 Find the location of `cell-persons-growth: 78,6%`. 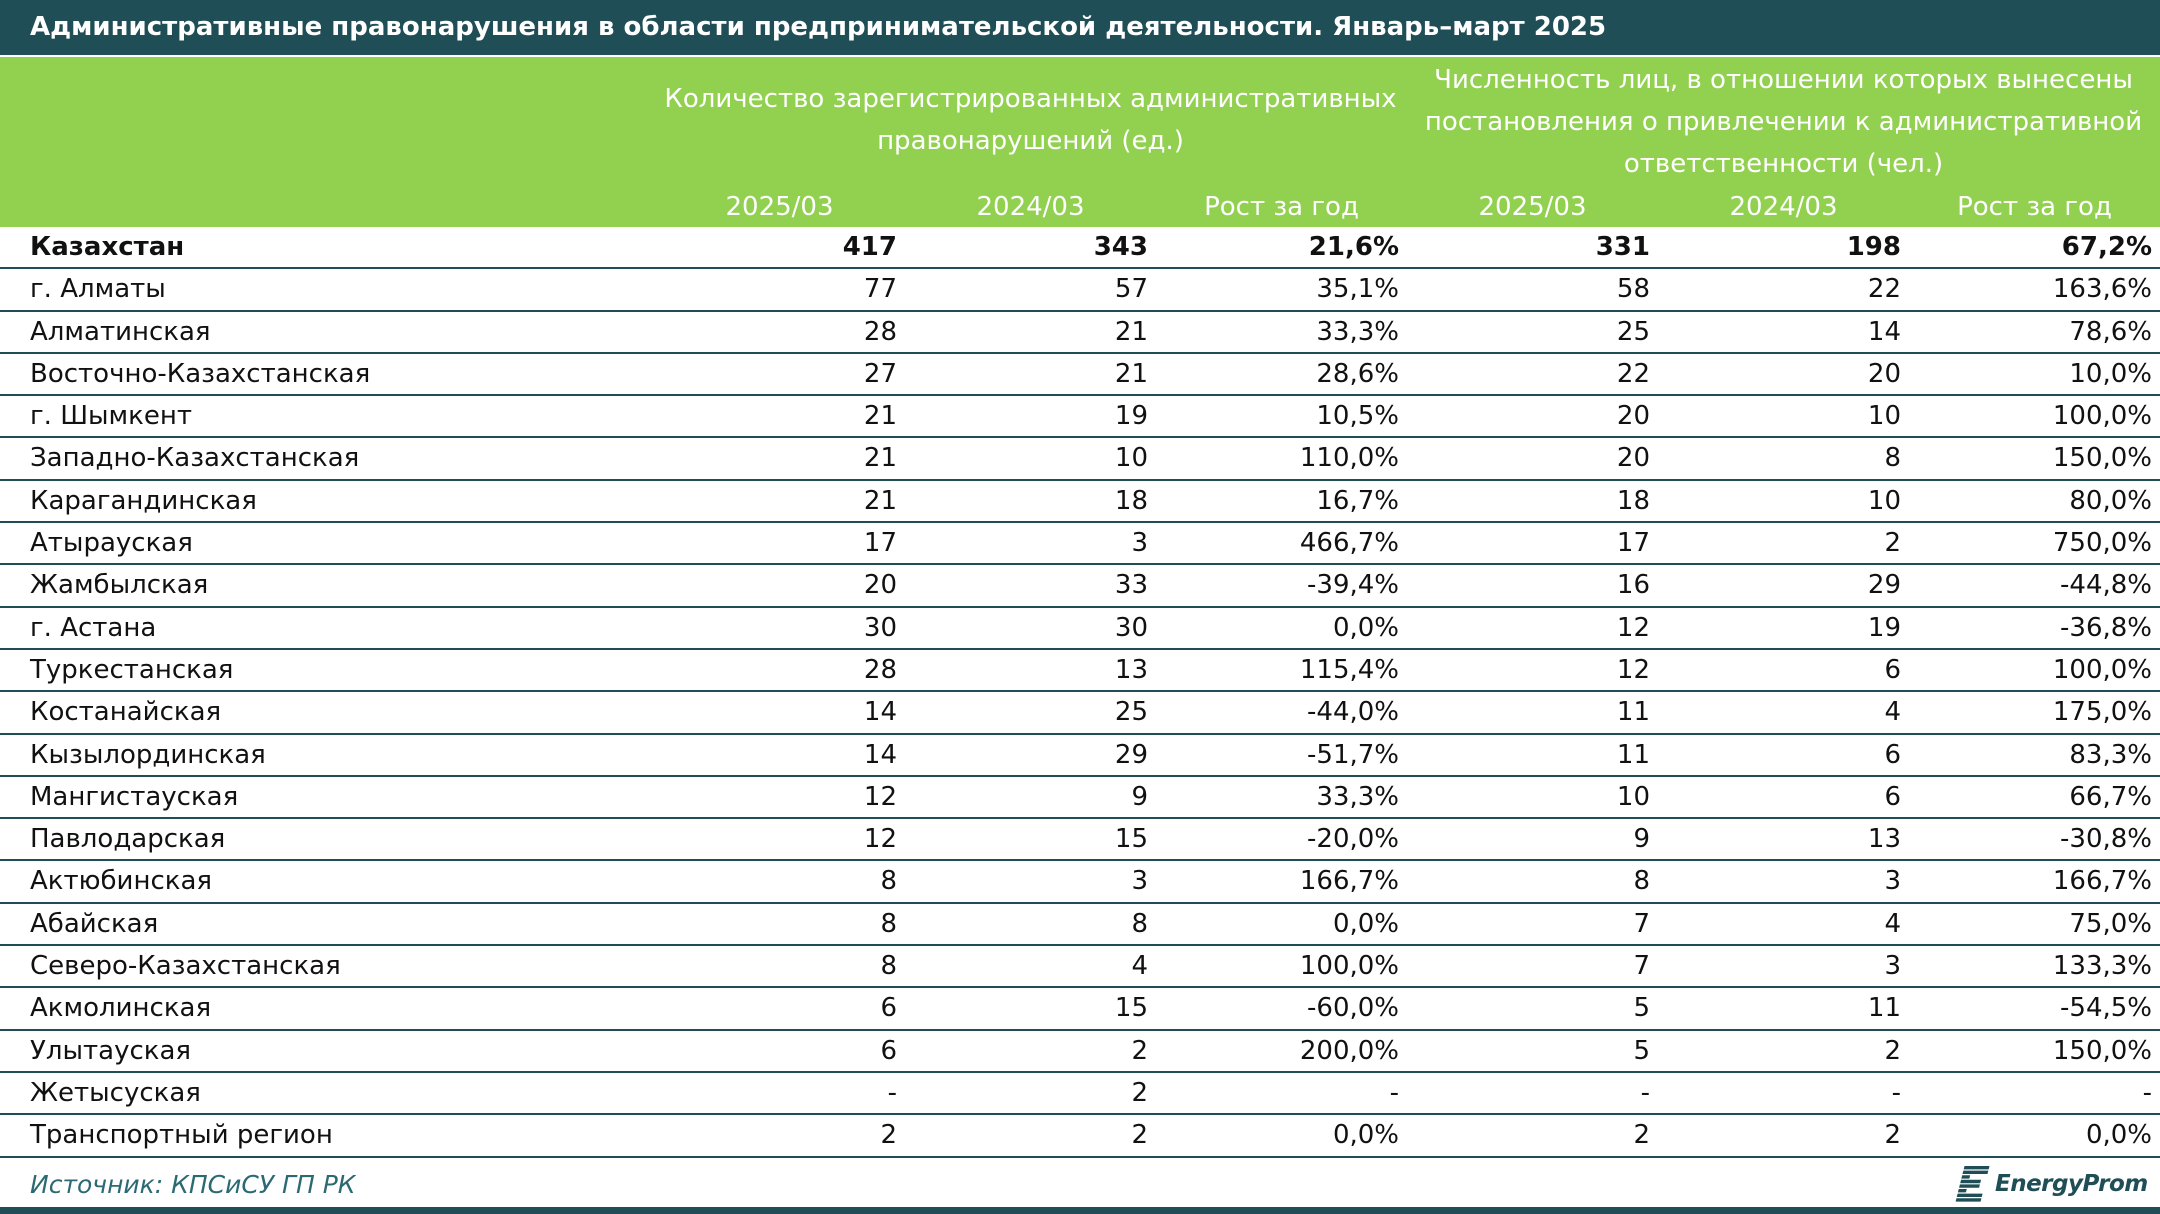

cell-persons-growth: 78,6% is located at coordinates (2110, 331).